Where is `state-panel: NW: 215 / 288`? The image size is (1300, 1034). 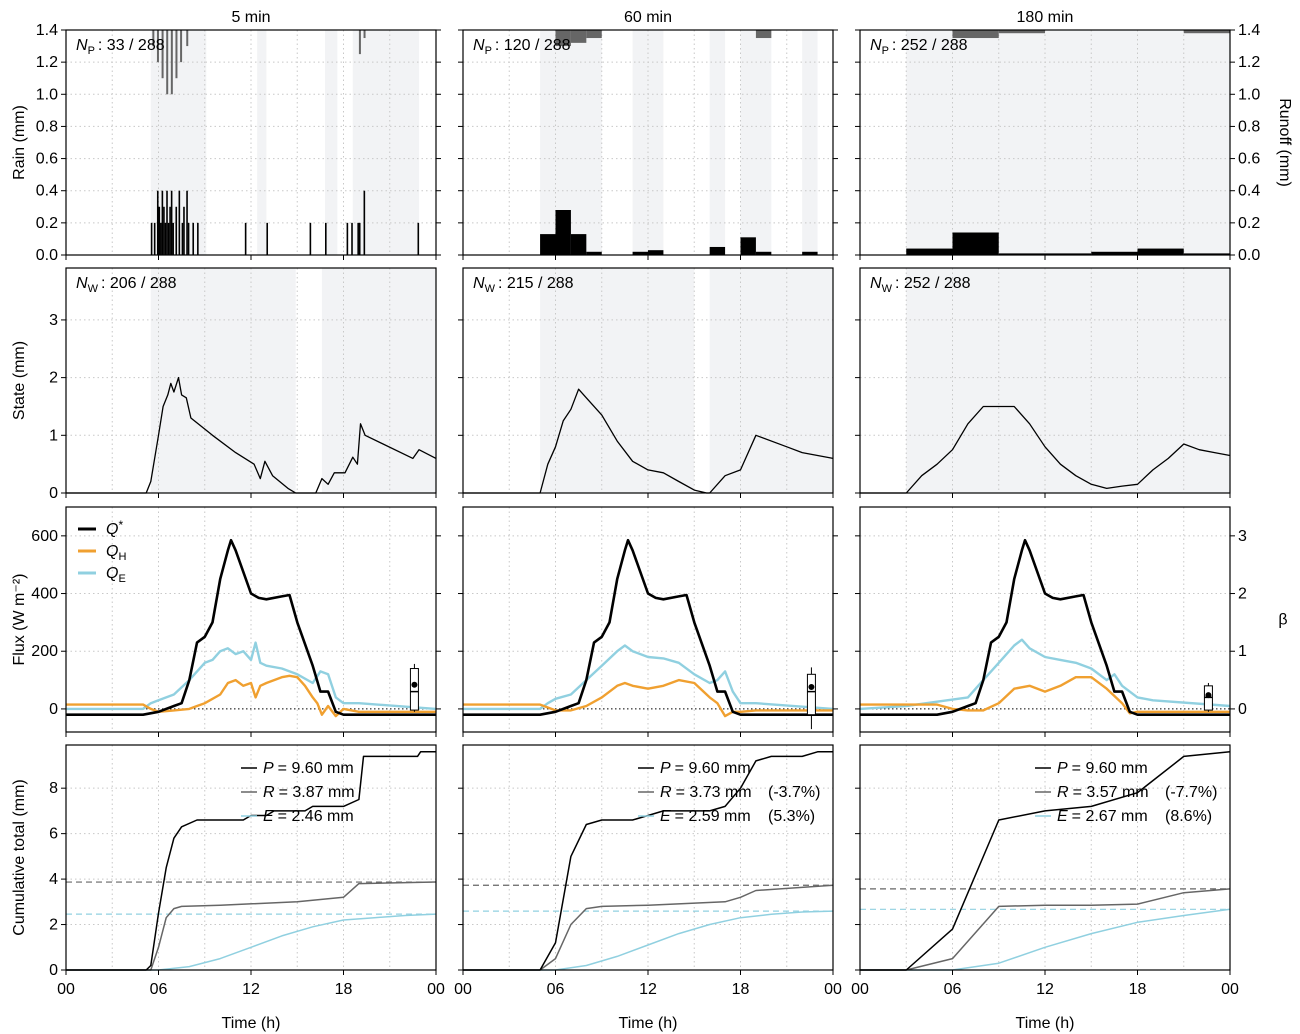 state-panel: NW: 215 / 288 is located at coordinates (646, 382).